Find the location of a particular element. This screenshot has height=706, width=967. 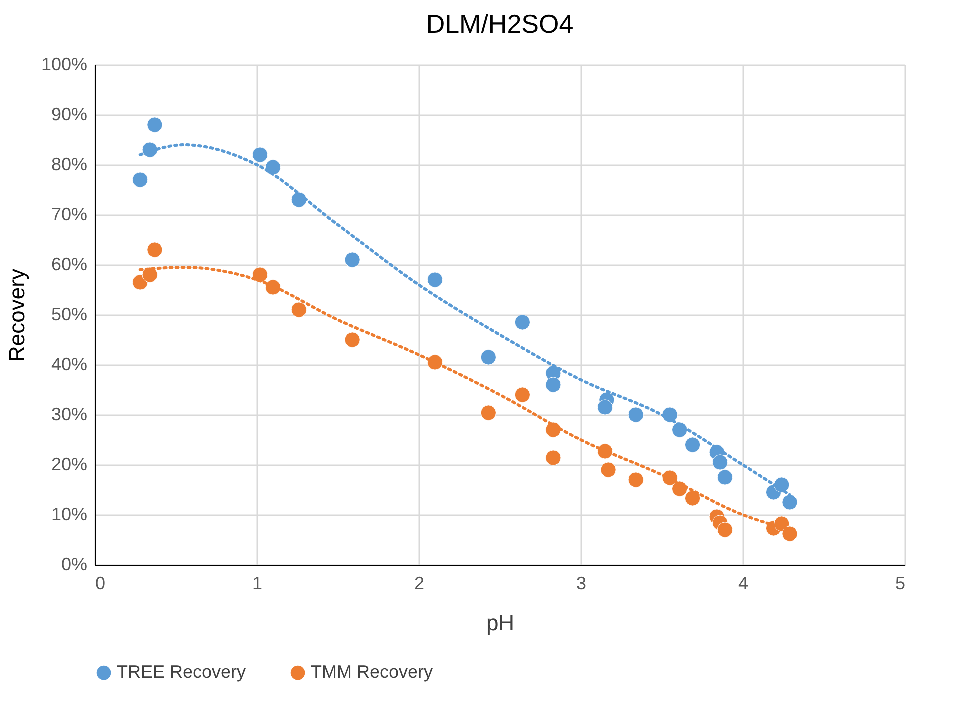

y-tick-label: 40% is located at coordinates (69, 364).